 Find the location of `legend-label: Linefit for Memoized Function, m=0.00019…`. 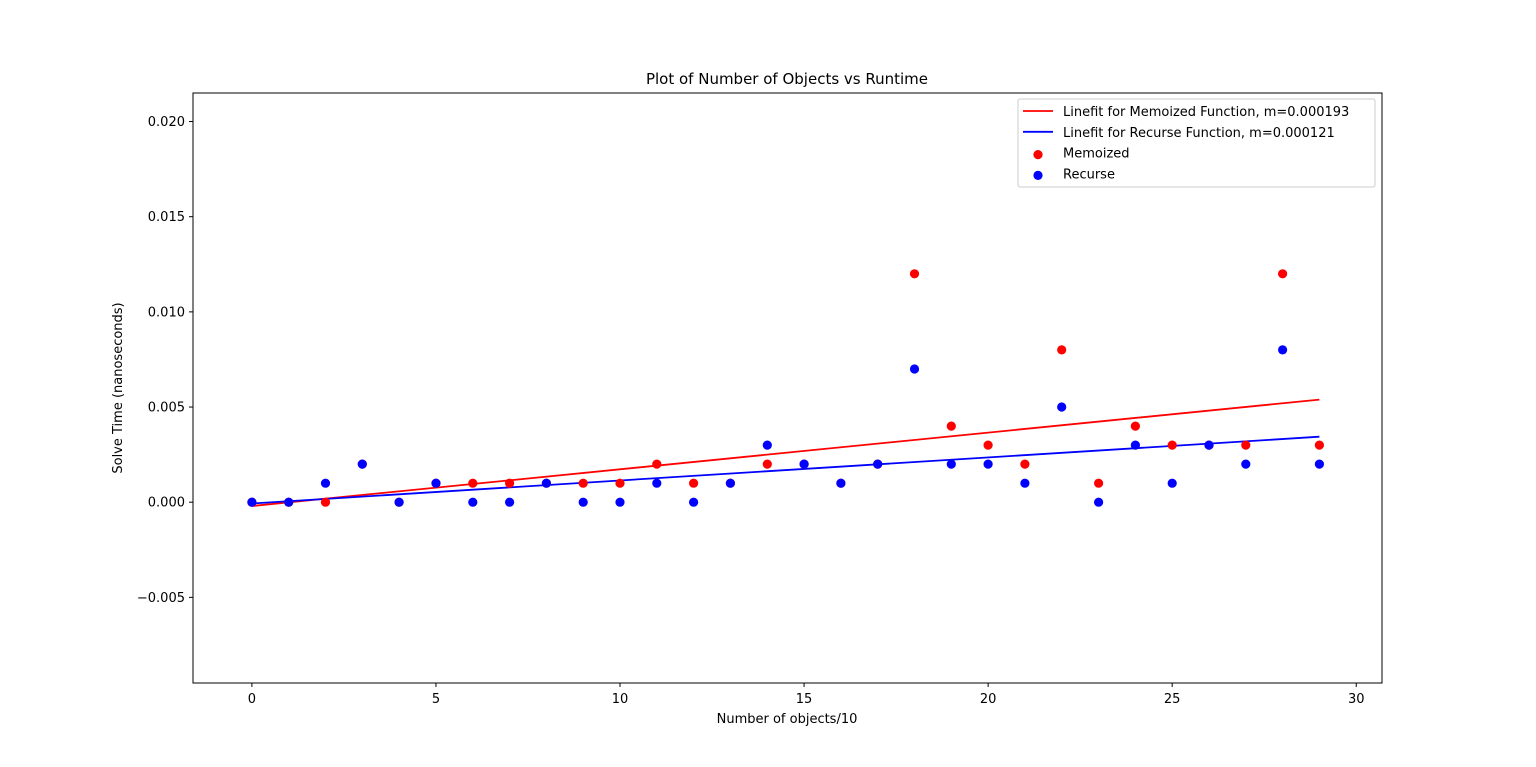

legend-label: Linefit for Memoized Function, m=0.00019… is located at coordinates (1206, 112).